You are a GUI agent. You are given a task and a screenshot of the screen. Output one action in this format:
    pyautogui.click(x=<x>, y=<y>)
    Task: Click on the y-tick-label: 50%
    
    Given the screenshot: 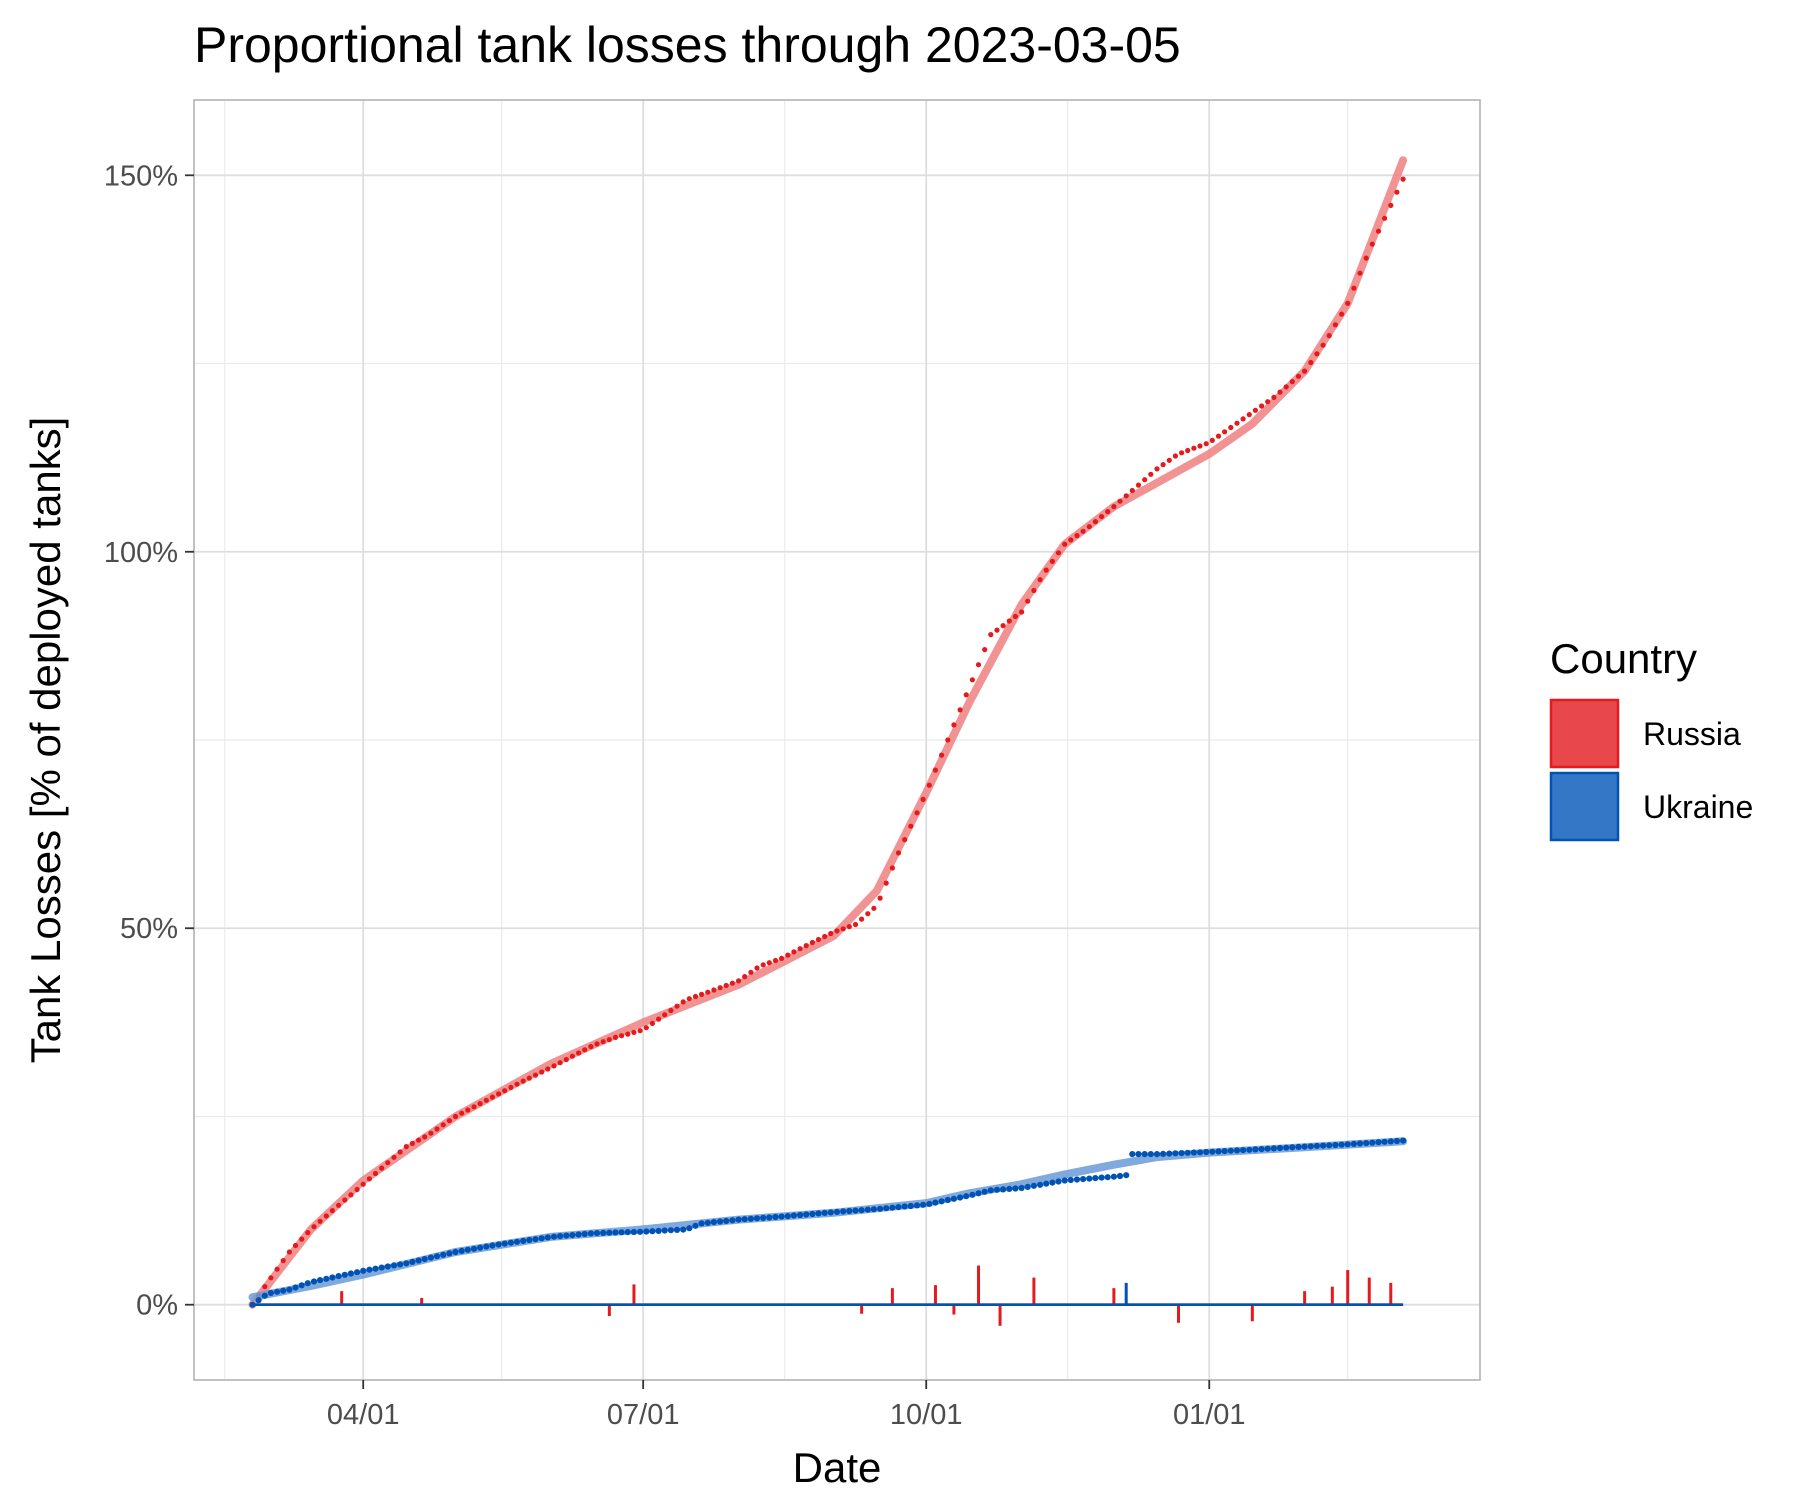 What is the action you would take?
    pyautogui.click(x=149, y=929)
    